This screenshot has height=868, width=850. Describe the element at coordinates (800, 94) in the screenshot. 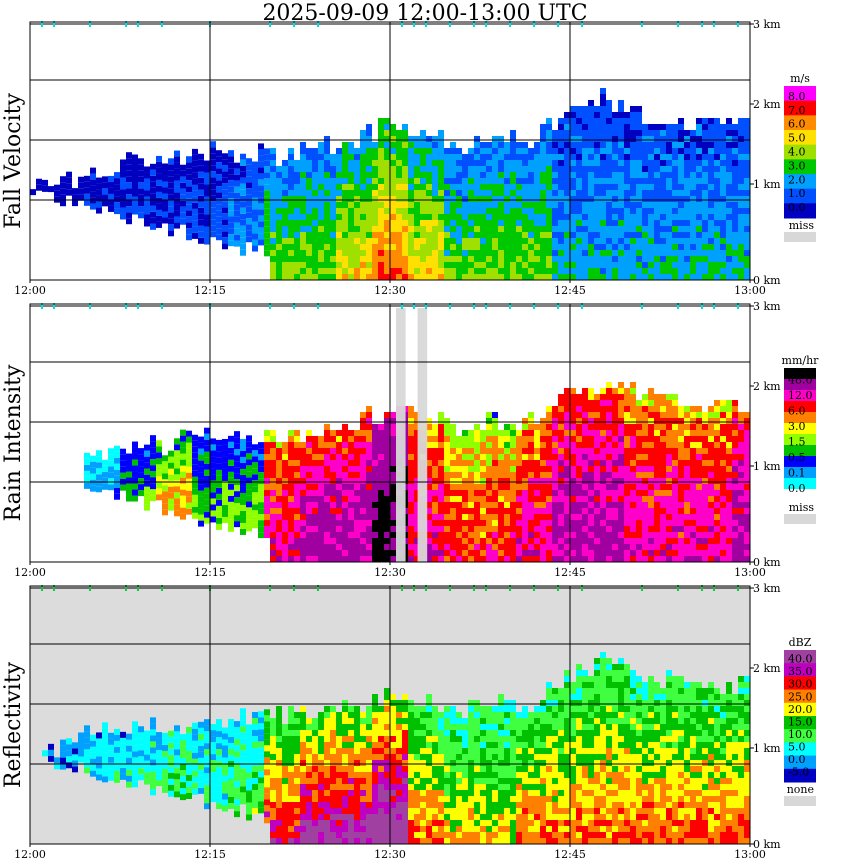

I see `fall-velocity-colorbar-swatch` at that location.